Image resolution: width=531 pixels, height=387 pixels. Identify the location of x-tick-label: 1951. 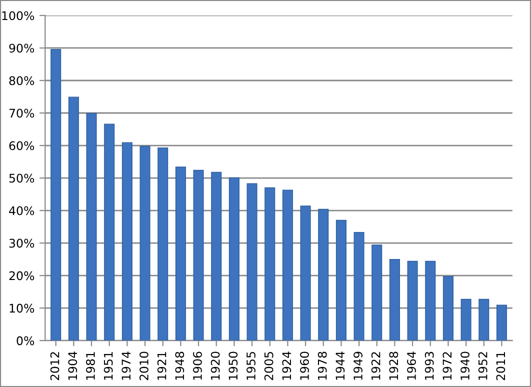
(108, 366).